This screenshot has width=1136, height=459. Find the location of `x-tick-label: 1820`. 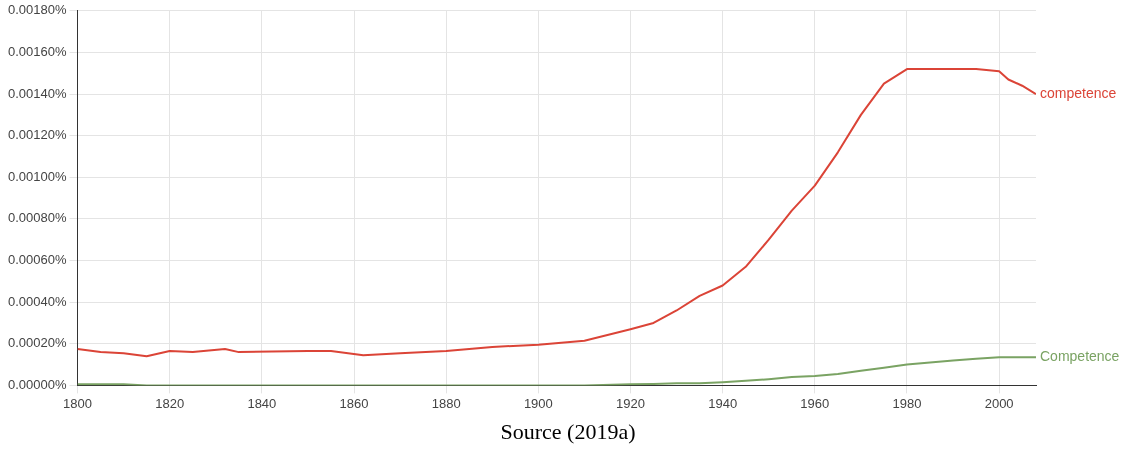

x-tick-label: 1820 is located at coordinates (170, 403).